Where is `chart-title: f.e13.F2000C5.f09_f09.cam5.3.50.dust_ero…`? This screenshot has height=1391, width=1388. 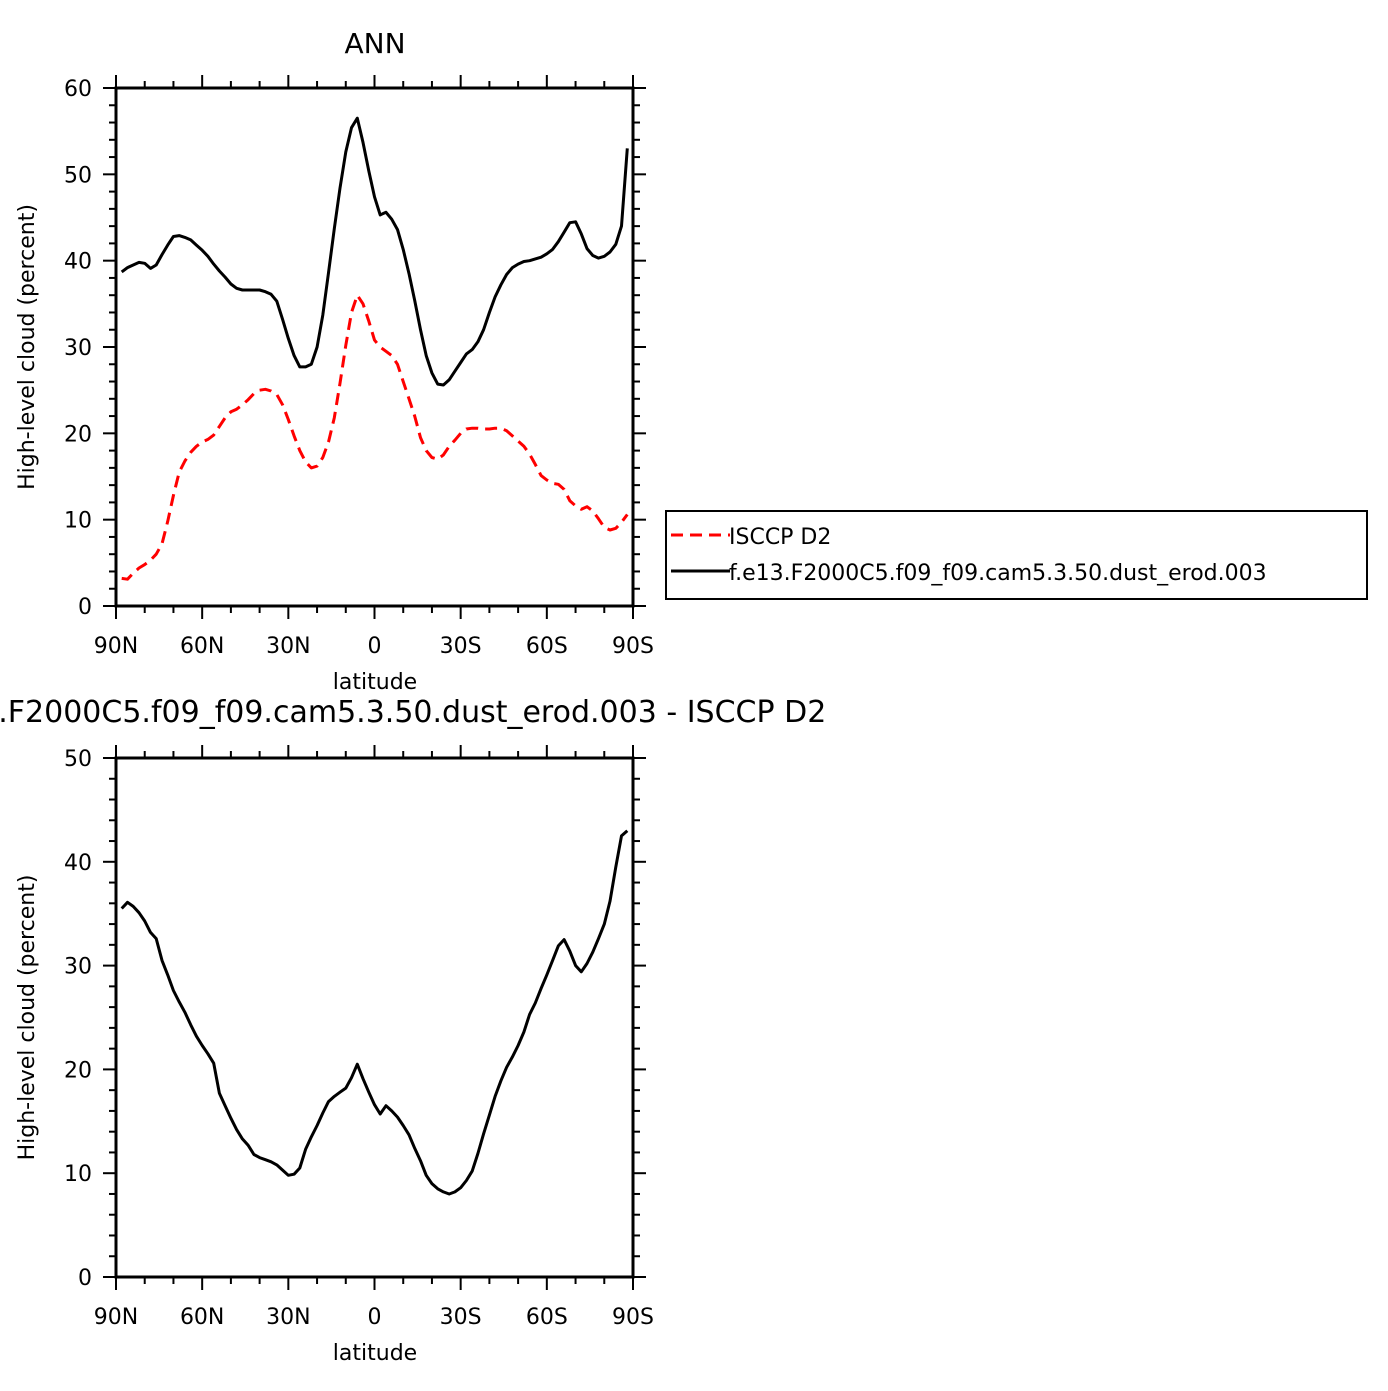 chart-title: f.e13.F2000C5.f09_f09.cam5.3.50.dust_ero… is located at coordinates (413, 712).